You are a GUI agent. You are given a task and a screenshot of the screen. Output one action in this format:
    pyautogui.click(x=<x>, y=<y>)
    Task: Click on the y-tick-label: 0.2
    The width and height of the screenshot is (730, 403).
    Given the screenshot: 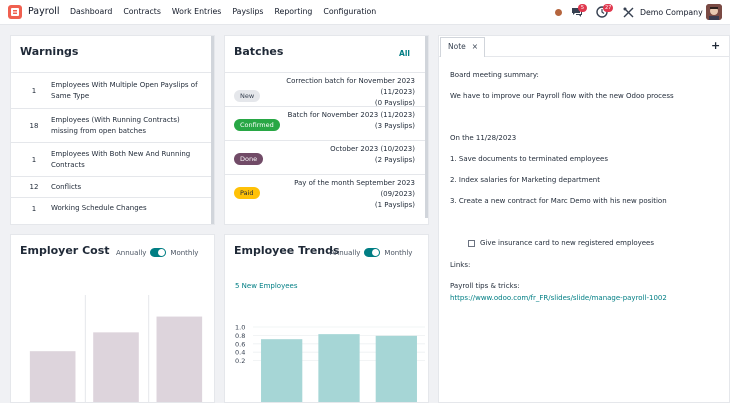 What is the action you would take?
    pyautogui.click(x=240, y=361)
    